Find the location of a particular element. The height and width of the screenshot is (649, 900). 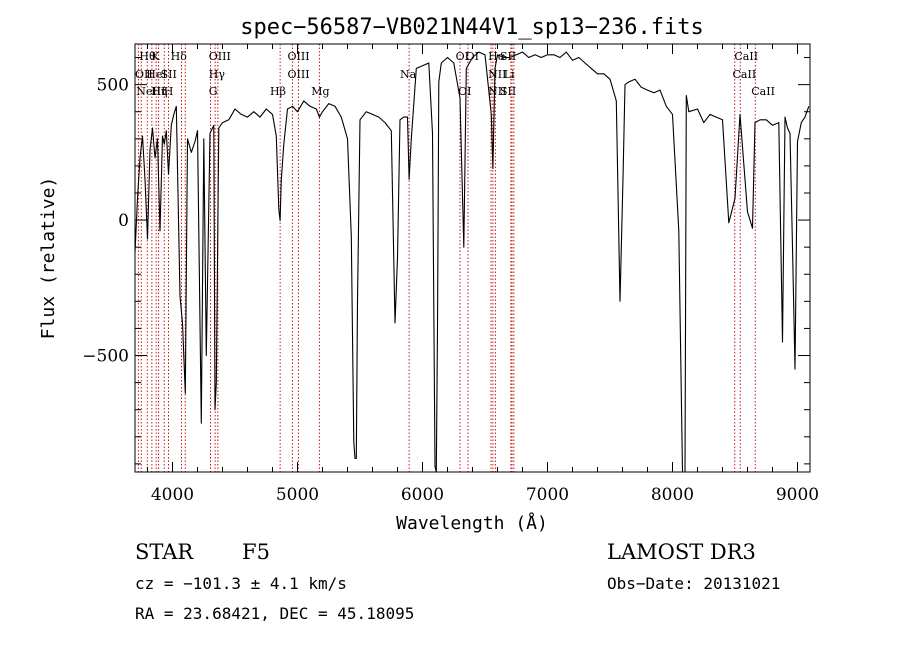

line-label-17: Li is located at coordinates (509, 74).